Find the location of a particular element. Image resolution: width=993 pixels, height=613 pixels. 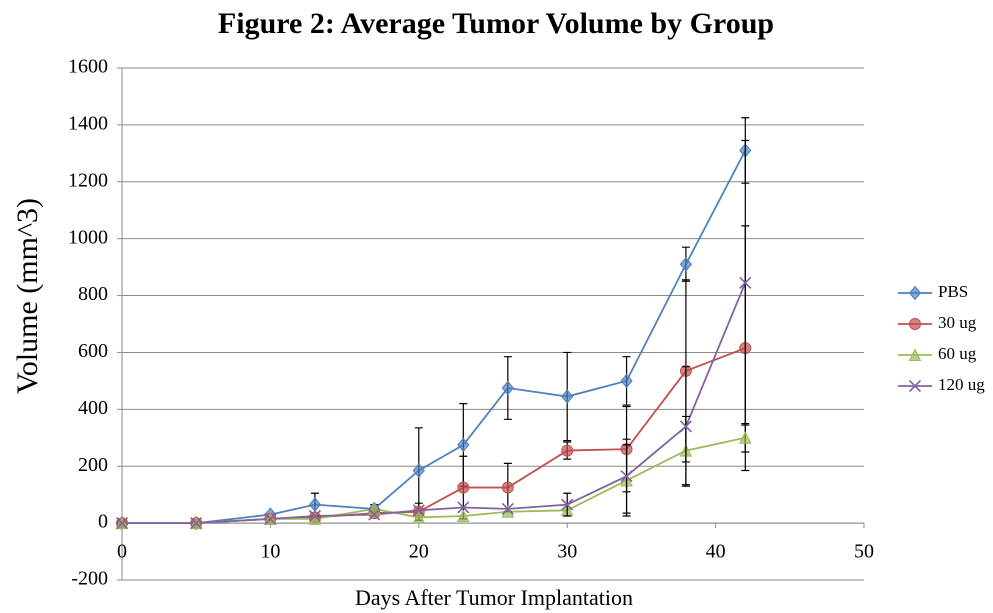

x-tick-label: 0 is located at coordinates (122, 552).